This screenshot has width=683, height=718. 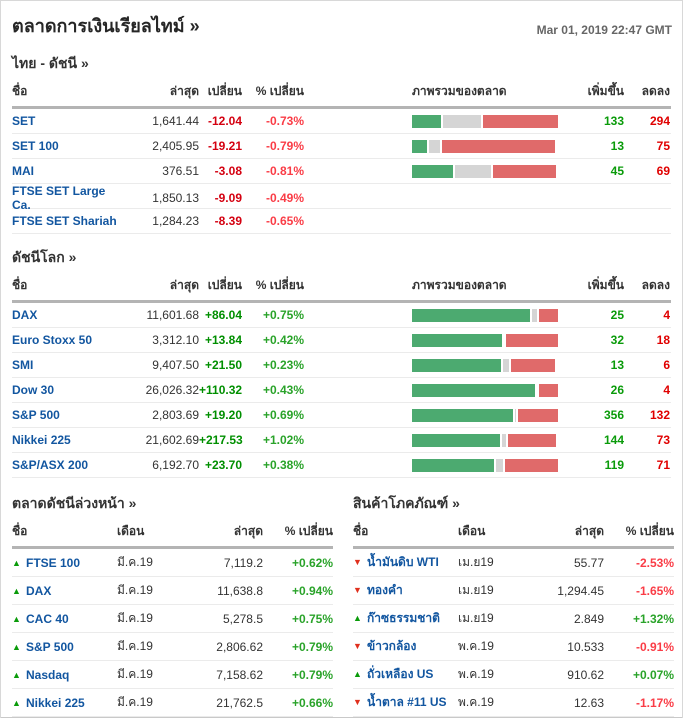 What do you see at coordinates (33, 390) in the screenshot?
I see `index-name-link: Dow 30` at bounding box center [33, 390].